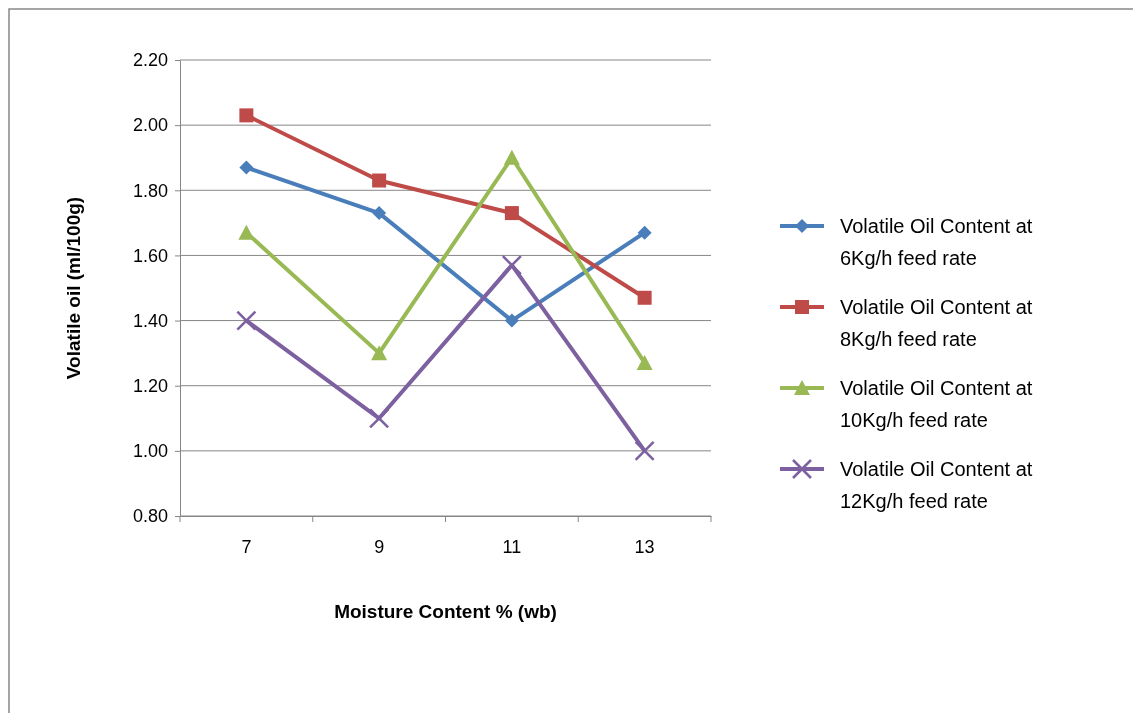 Image resolution: width=1133 pixels, height=713 pixels. What do you see at coordinates (936, 242) in the screenshot?
I see `legend-label: Volatile Oil Content at 6Kg/h feed rate` at bounding box center [936, 242].